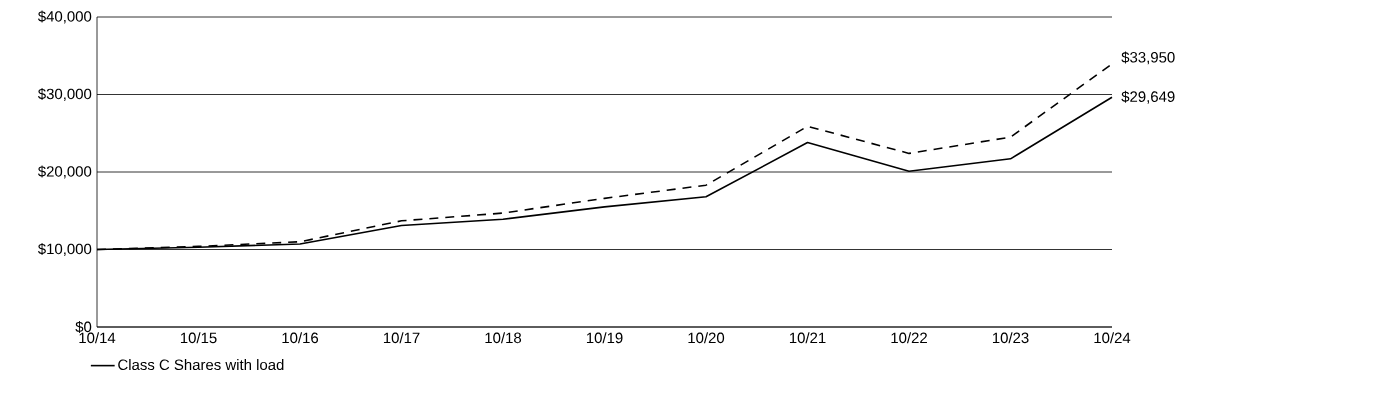  Describe the element at coordinates (1148, 97) in the screenshot. I see `data-label: $29,649` at that location.